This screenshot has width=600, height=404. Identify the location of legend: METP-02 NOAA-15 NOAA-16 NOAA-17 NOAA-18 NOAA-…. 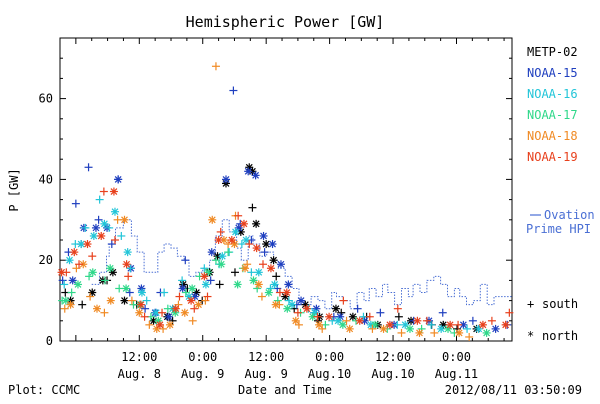
(552, 104).